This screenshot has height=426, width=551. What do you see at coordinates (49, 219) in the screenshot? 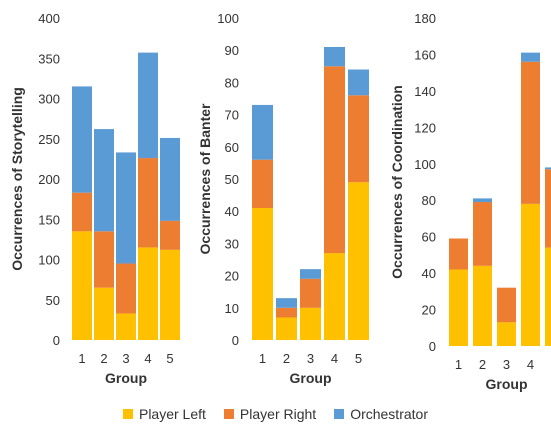
I see `y-tick-label: 150` at bounding box center [49, 219].